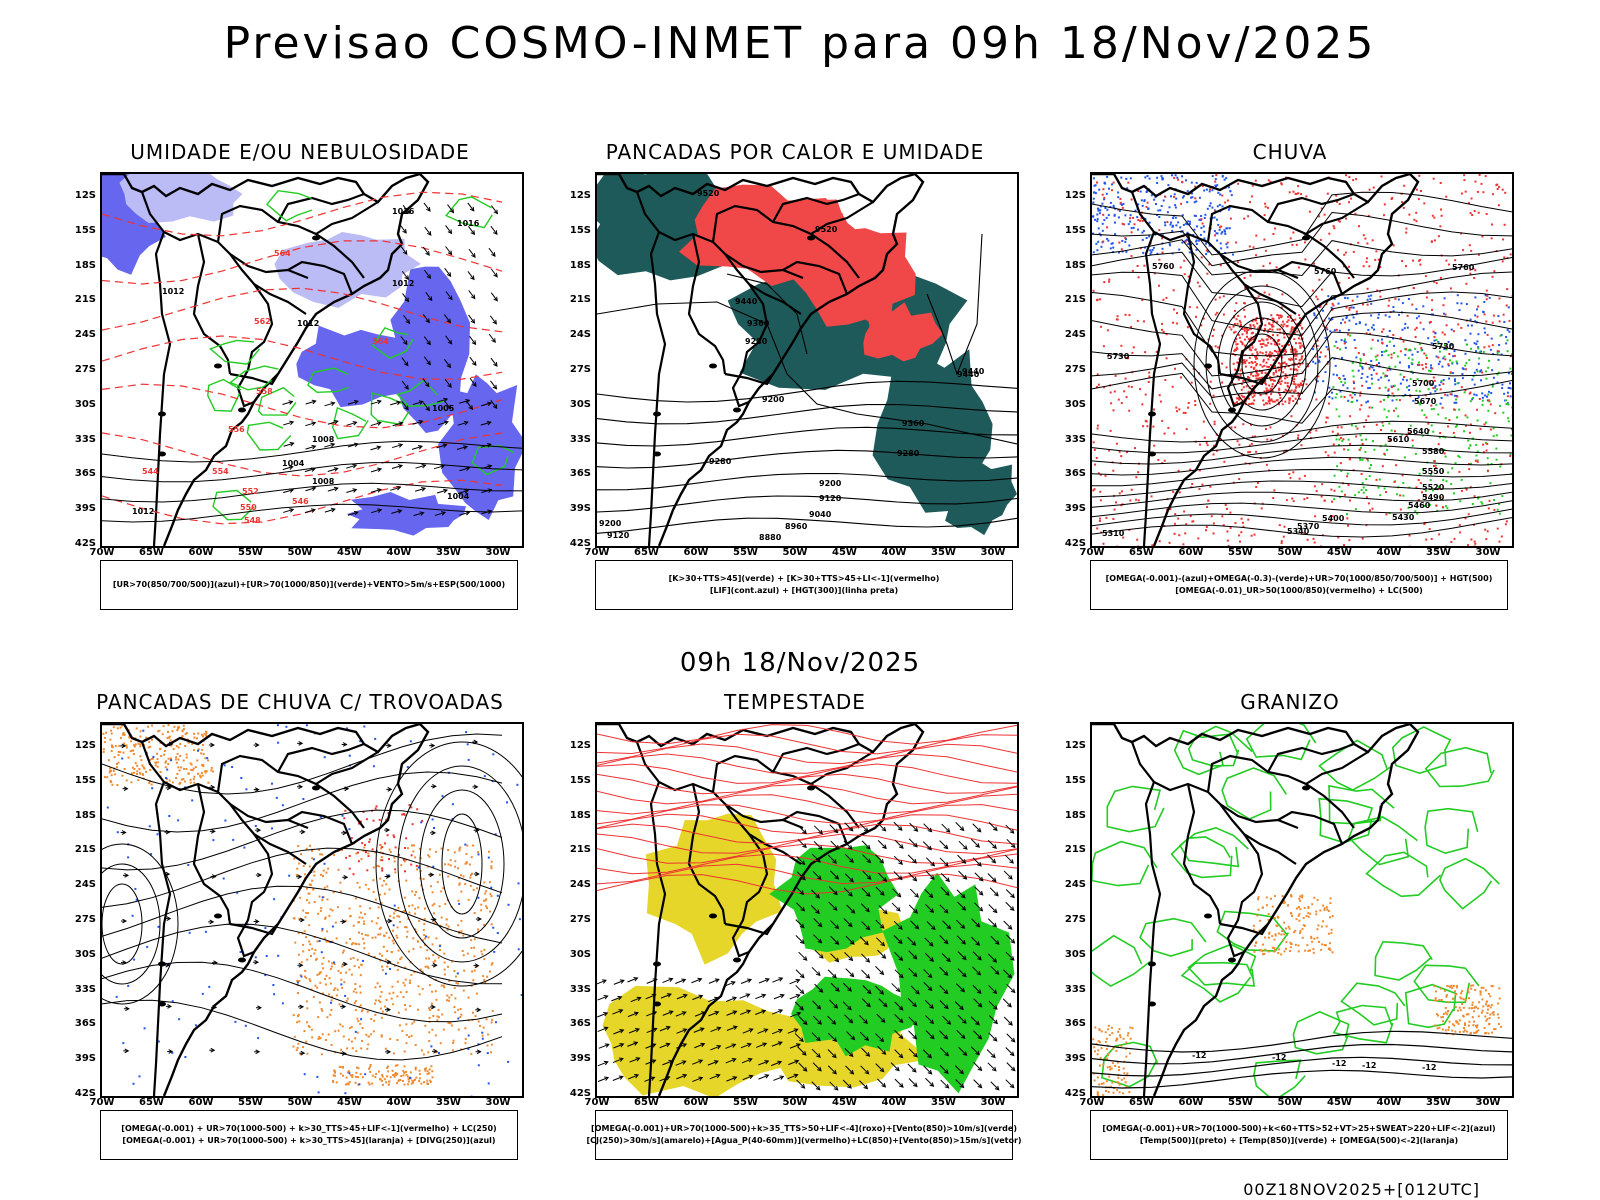 The image size is (1600, 1200). I want to click on instability-teal-field, so click(975, 495).